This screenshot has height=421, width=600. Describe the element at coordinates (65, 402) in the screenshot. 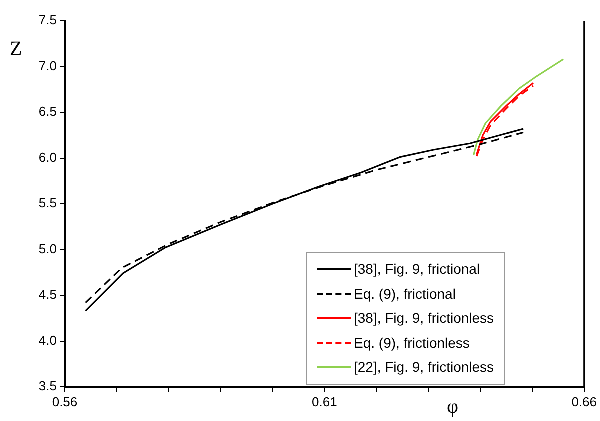

I see `x-tick-label: 0.56` at that location.